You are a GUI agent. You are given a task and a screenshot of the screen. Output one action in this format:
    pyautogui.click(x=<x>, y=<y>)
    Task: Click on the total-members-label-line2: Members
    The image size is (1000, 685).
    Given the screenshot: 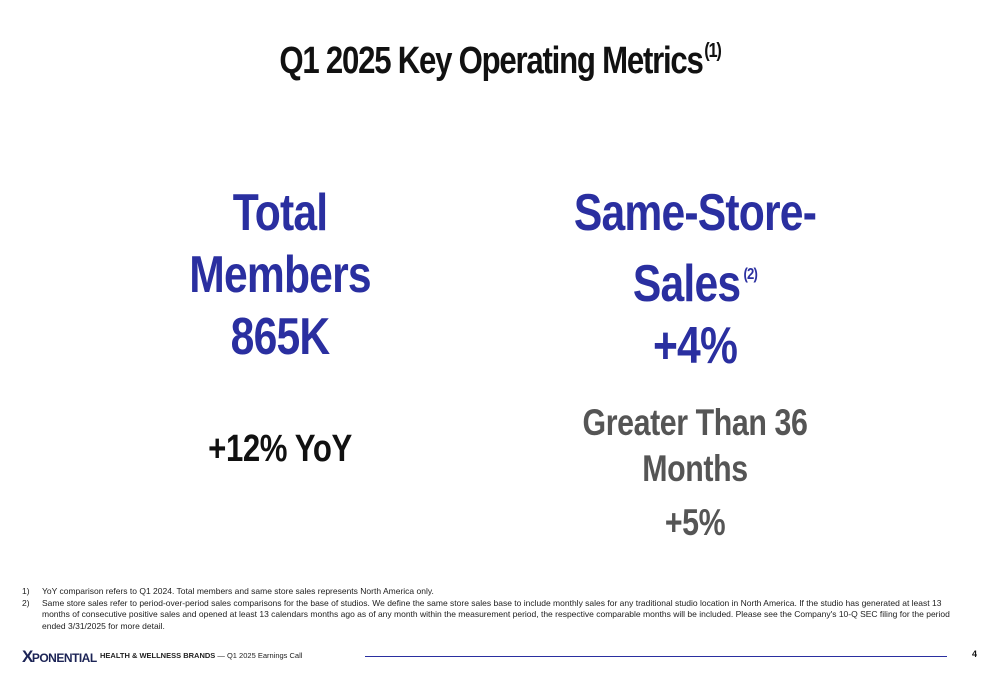 What is the action you would take?
    pyautogui.click(x=280, y=275)
    